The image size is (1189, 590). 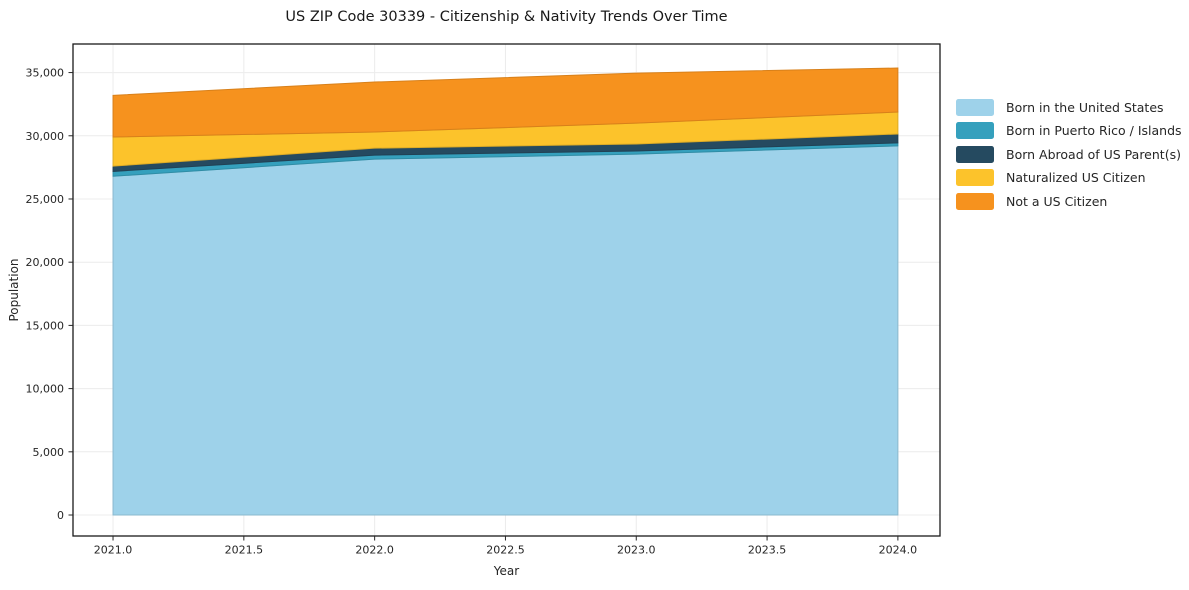 I want to click on legend-label: Naturalized US Citizen, so click(x=1076, y=178).